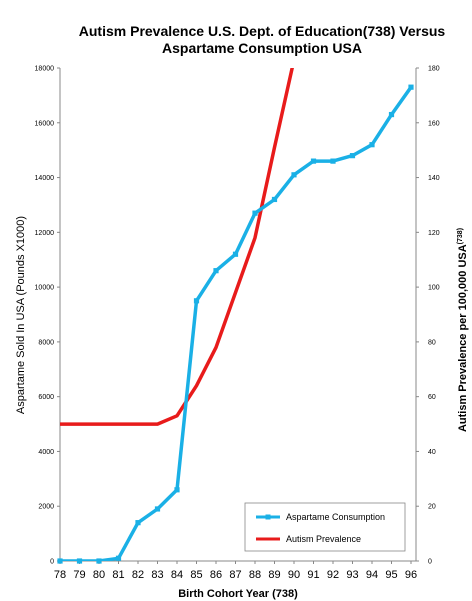 Image resolution: width=472 pixels, height=601 pixels. Describe the element at coordinates (238, 594) in the screenshot. I see `x-axis-label: Birth Cohort Year (738)` at that location.